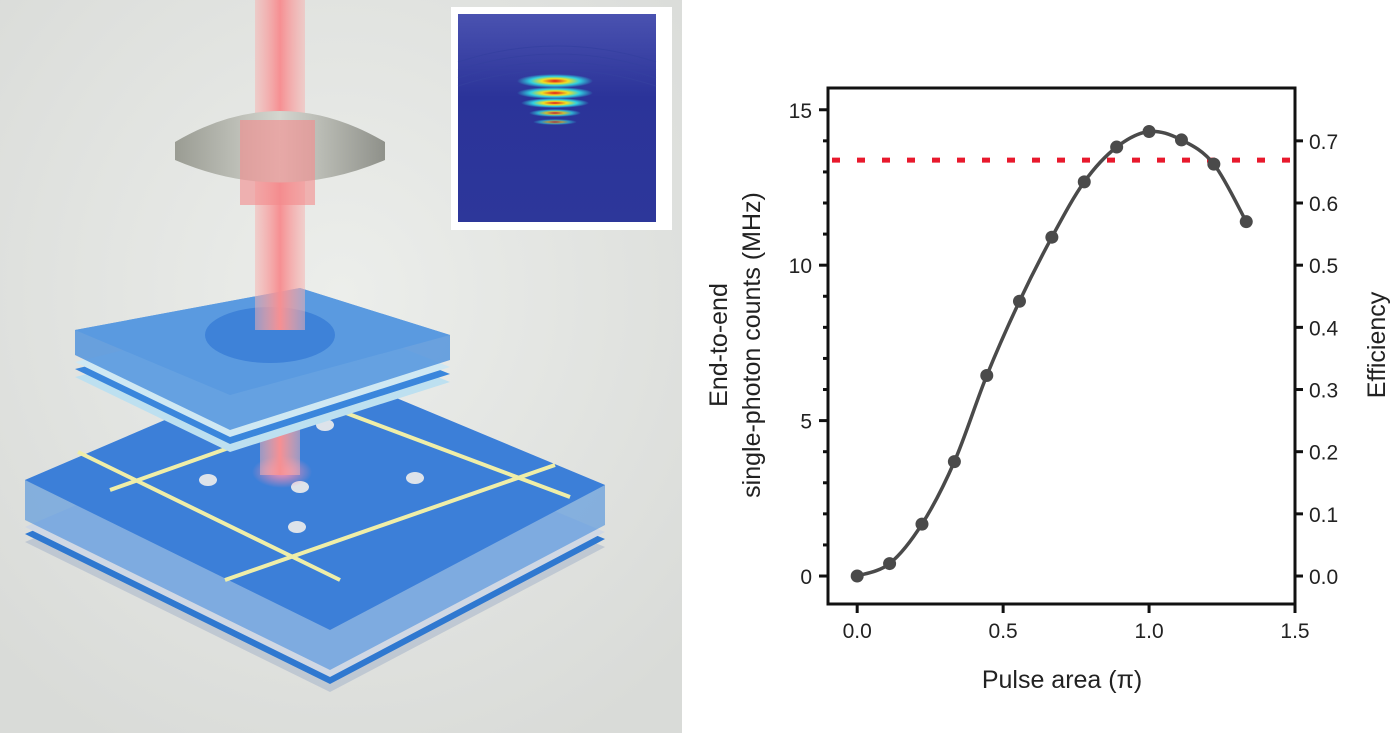 The image size is (1400, 733). Describe the element at coordinates (1294, 631) in the screenshot. I see `x-tick-label: 1.5` at that location.